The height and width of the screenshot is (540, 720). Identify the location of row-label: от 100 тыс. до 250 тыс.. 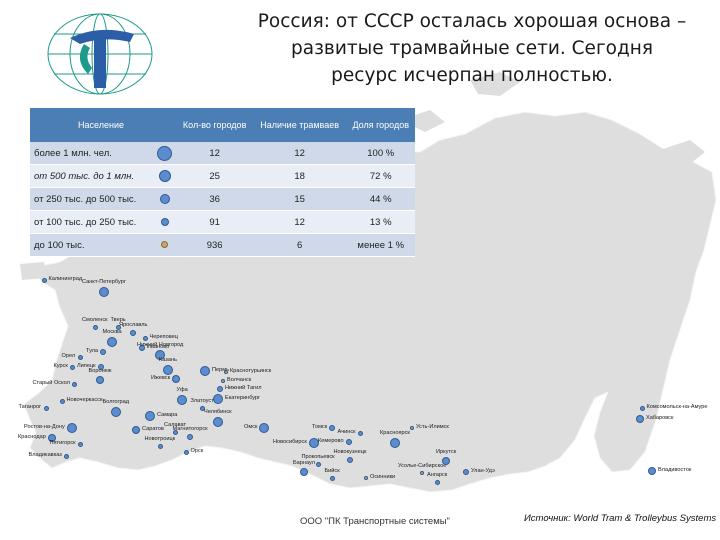
(91, 222).